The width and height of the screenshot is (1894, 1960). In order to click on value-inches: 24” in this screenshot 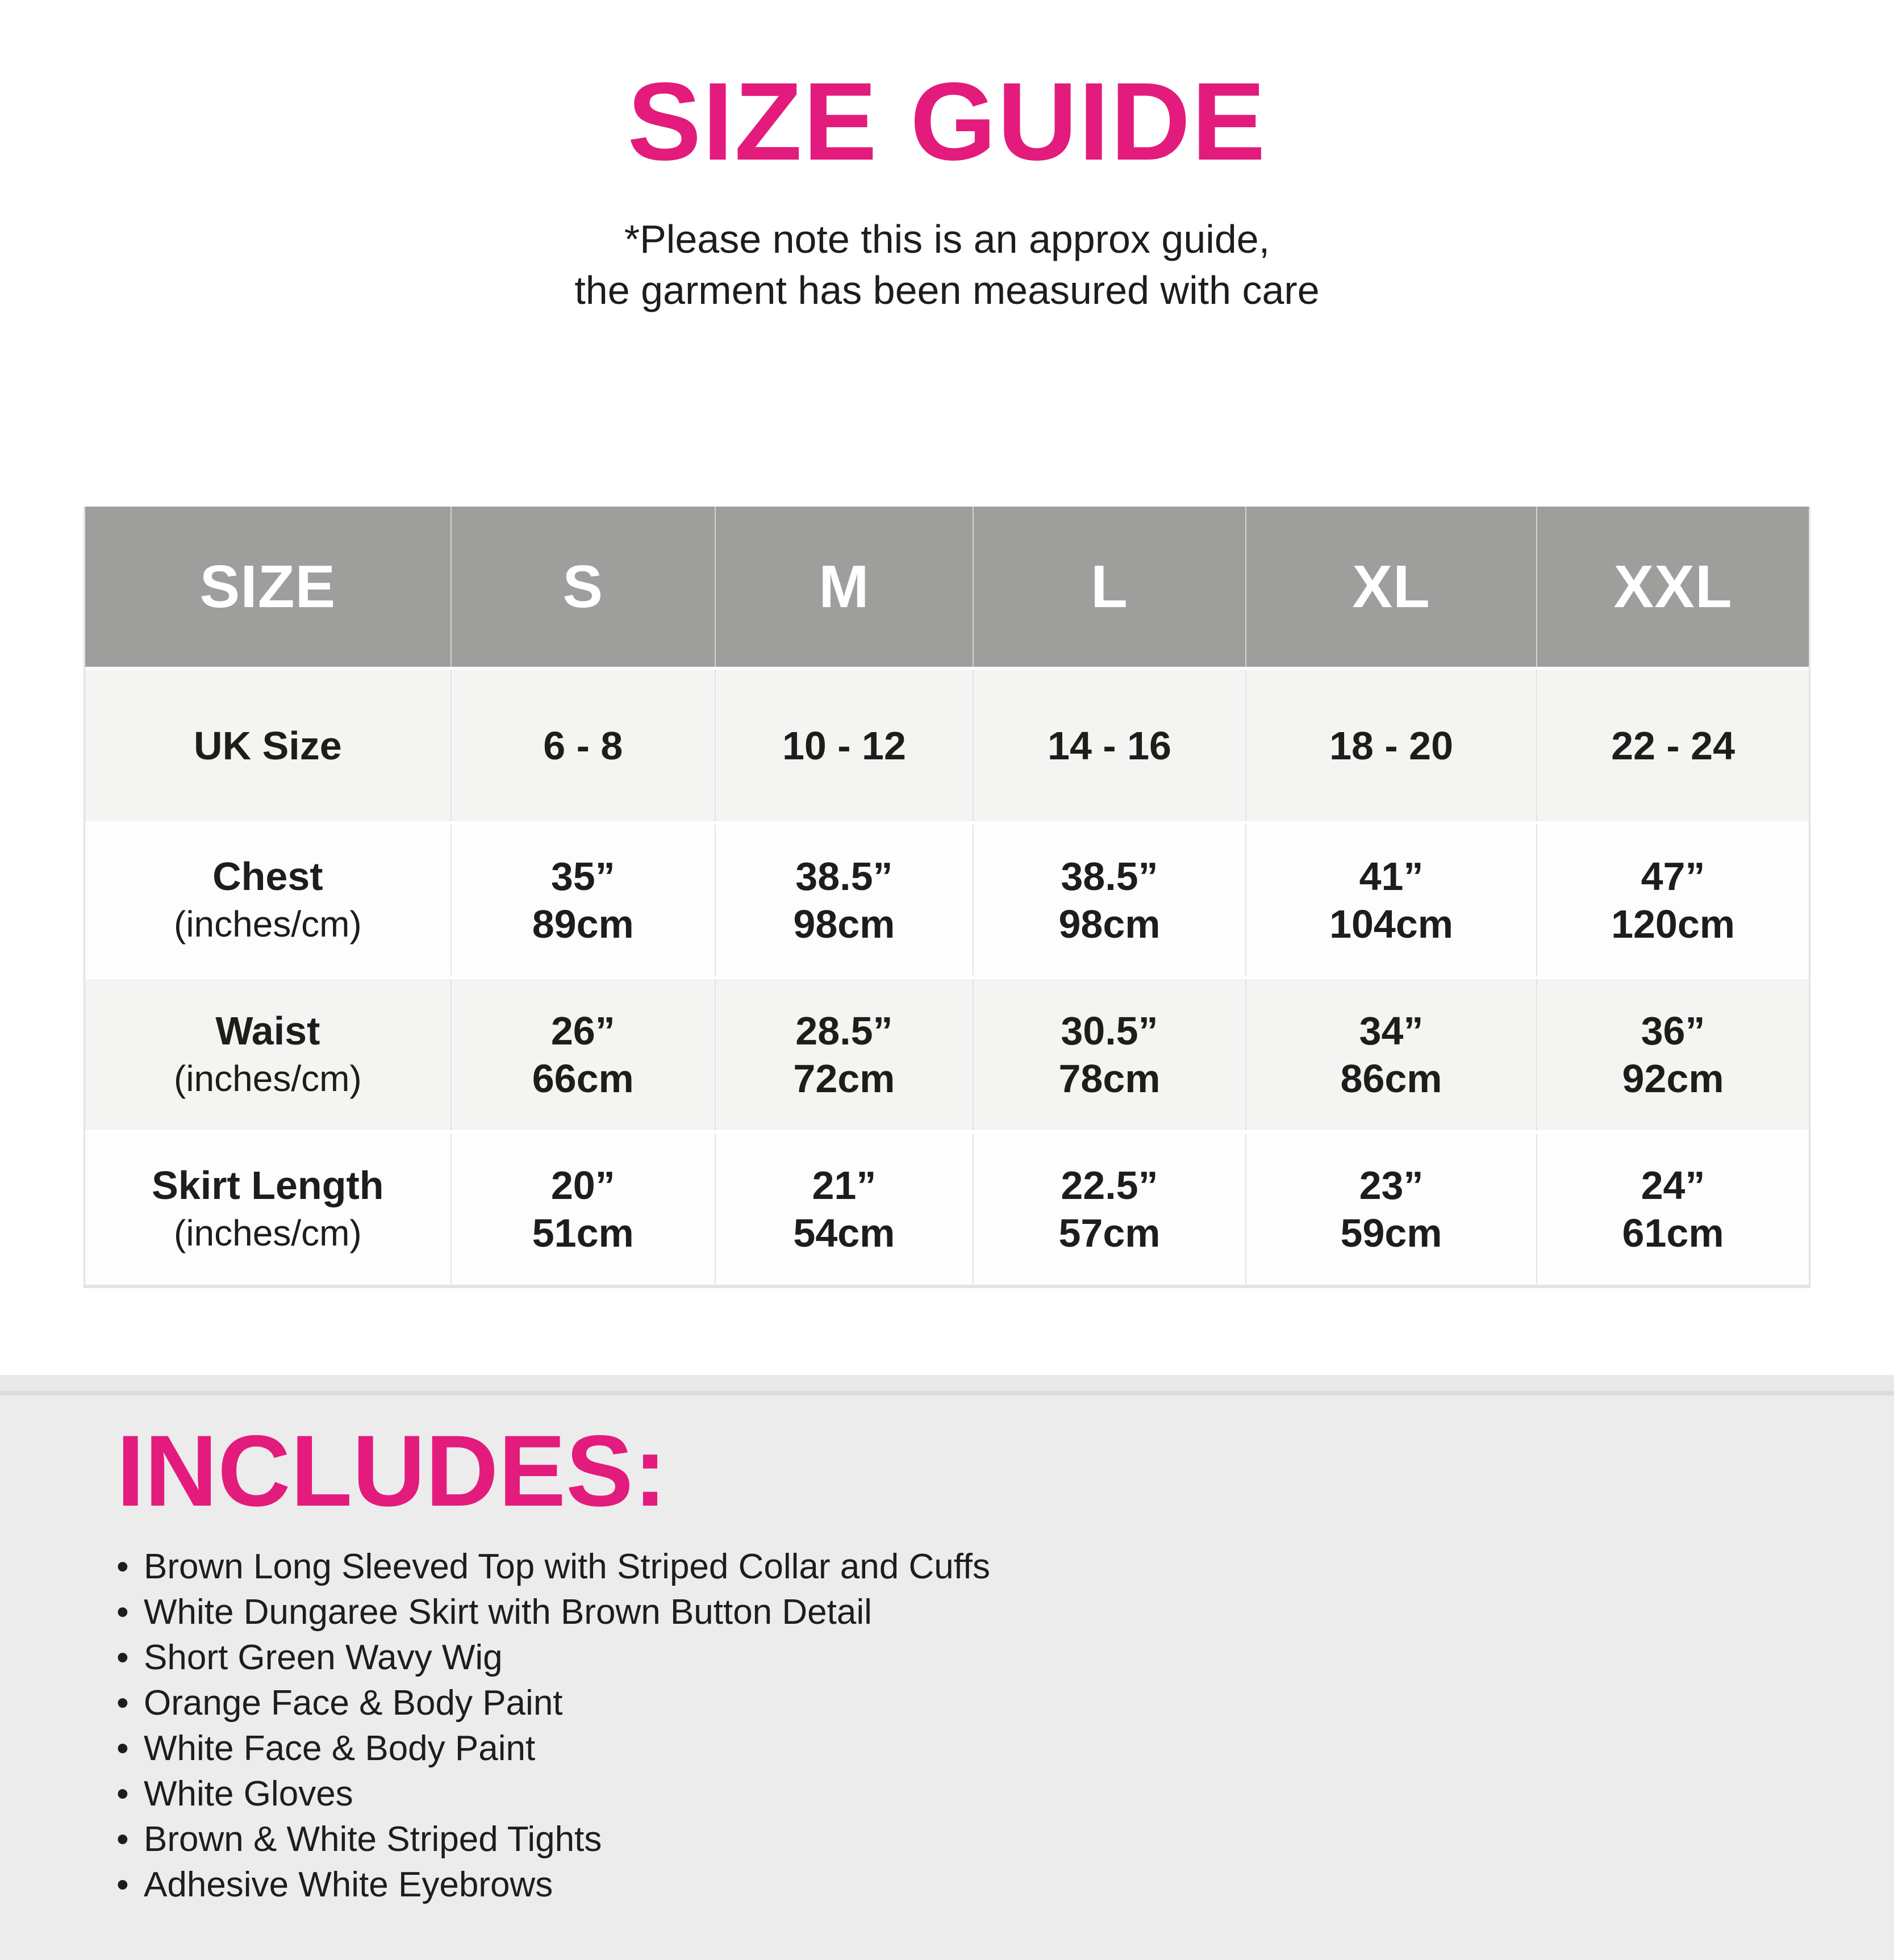, I will do `click(1673, 1185)`.